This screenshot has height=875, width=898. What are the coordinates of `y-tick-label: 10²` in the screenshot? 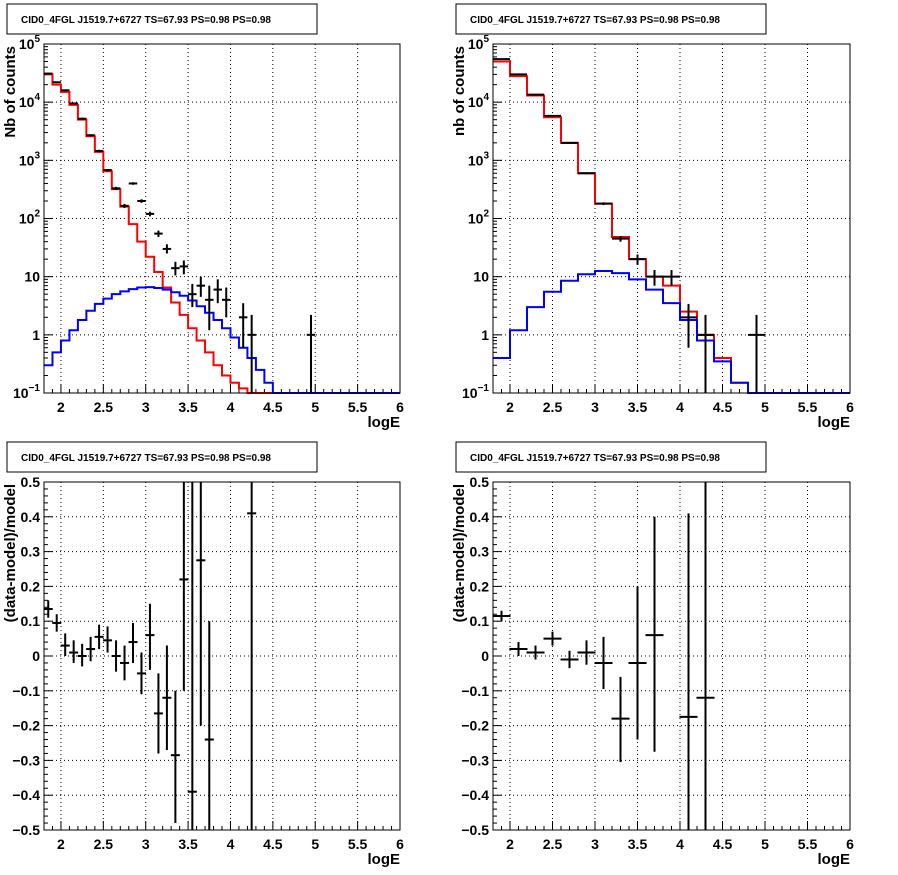 It's located at (30, 218).